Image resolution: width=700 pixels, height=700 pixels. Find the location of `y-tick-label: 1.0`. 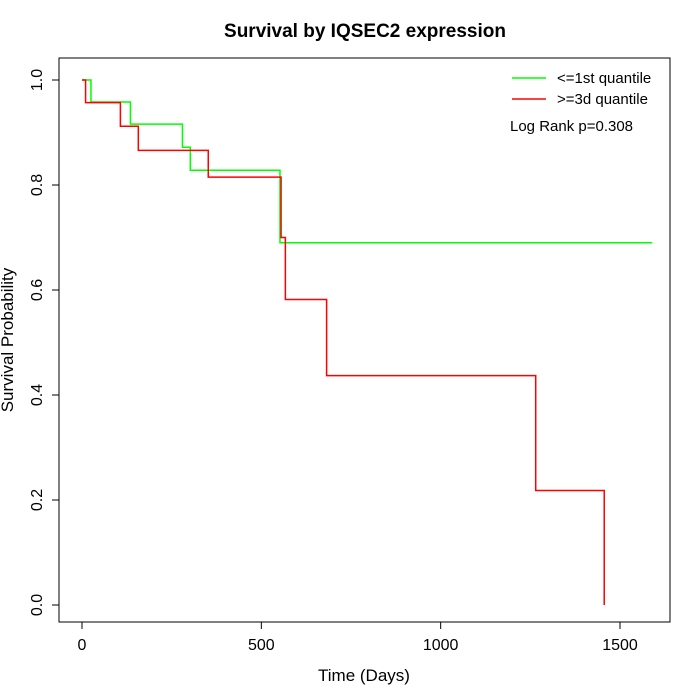

y-tick-label: 1.0 is located at coordinates (37, 80).